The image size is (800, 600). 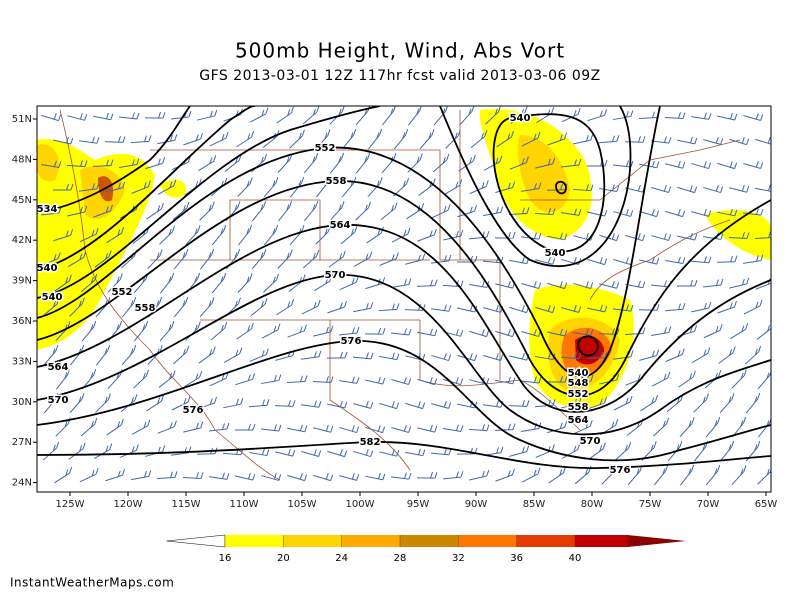 I want to click on lon-label: 75W, so click(x=650, y=504).